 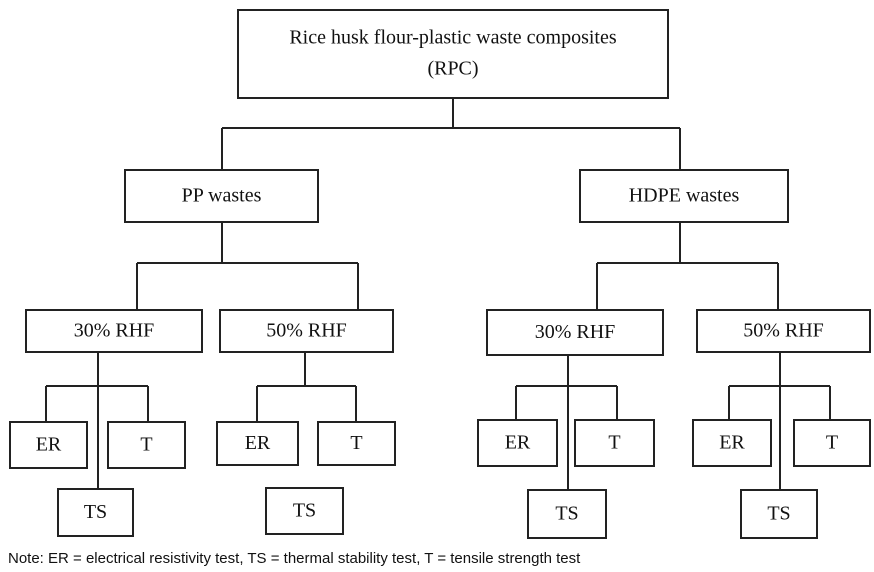 I want to click on group-label: HDPE wastes, so click(x=684, y=196).